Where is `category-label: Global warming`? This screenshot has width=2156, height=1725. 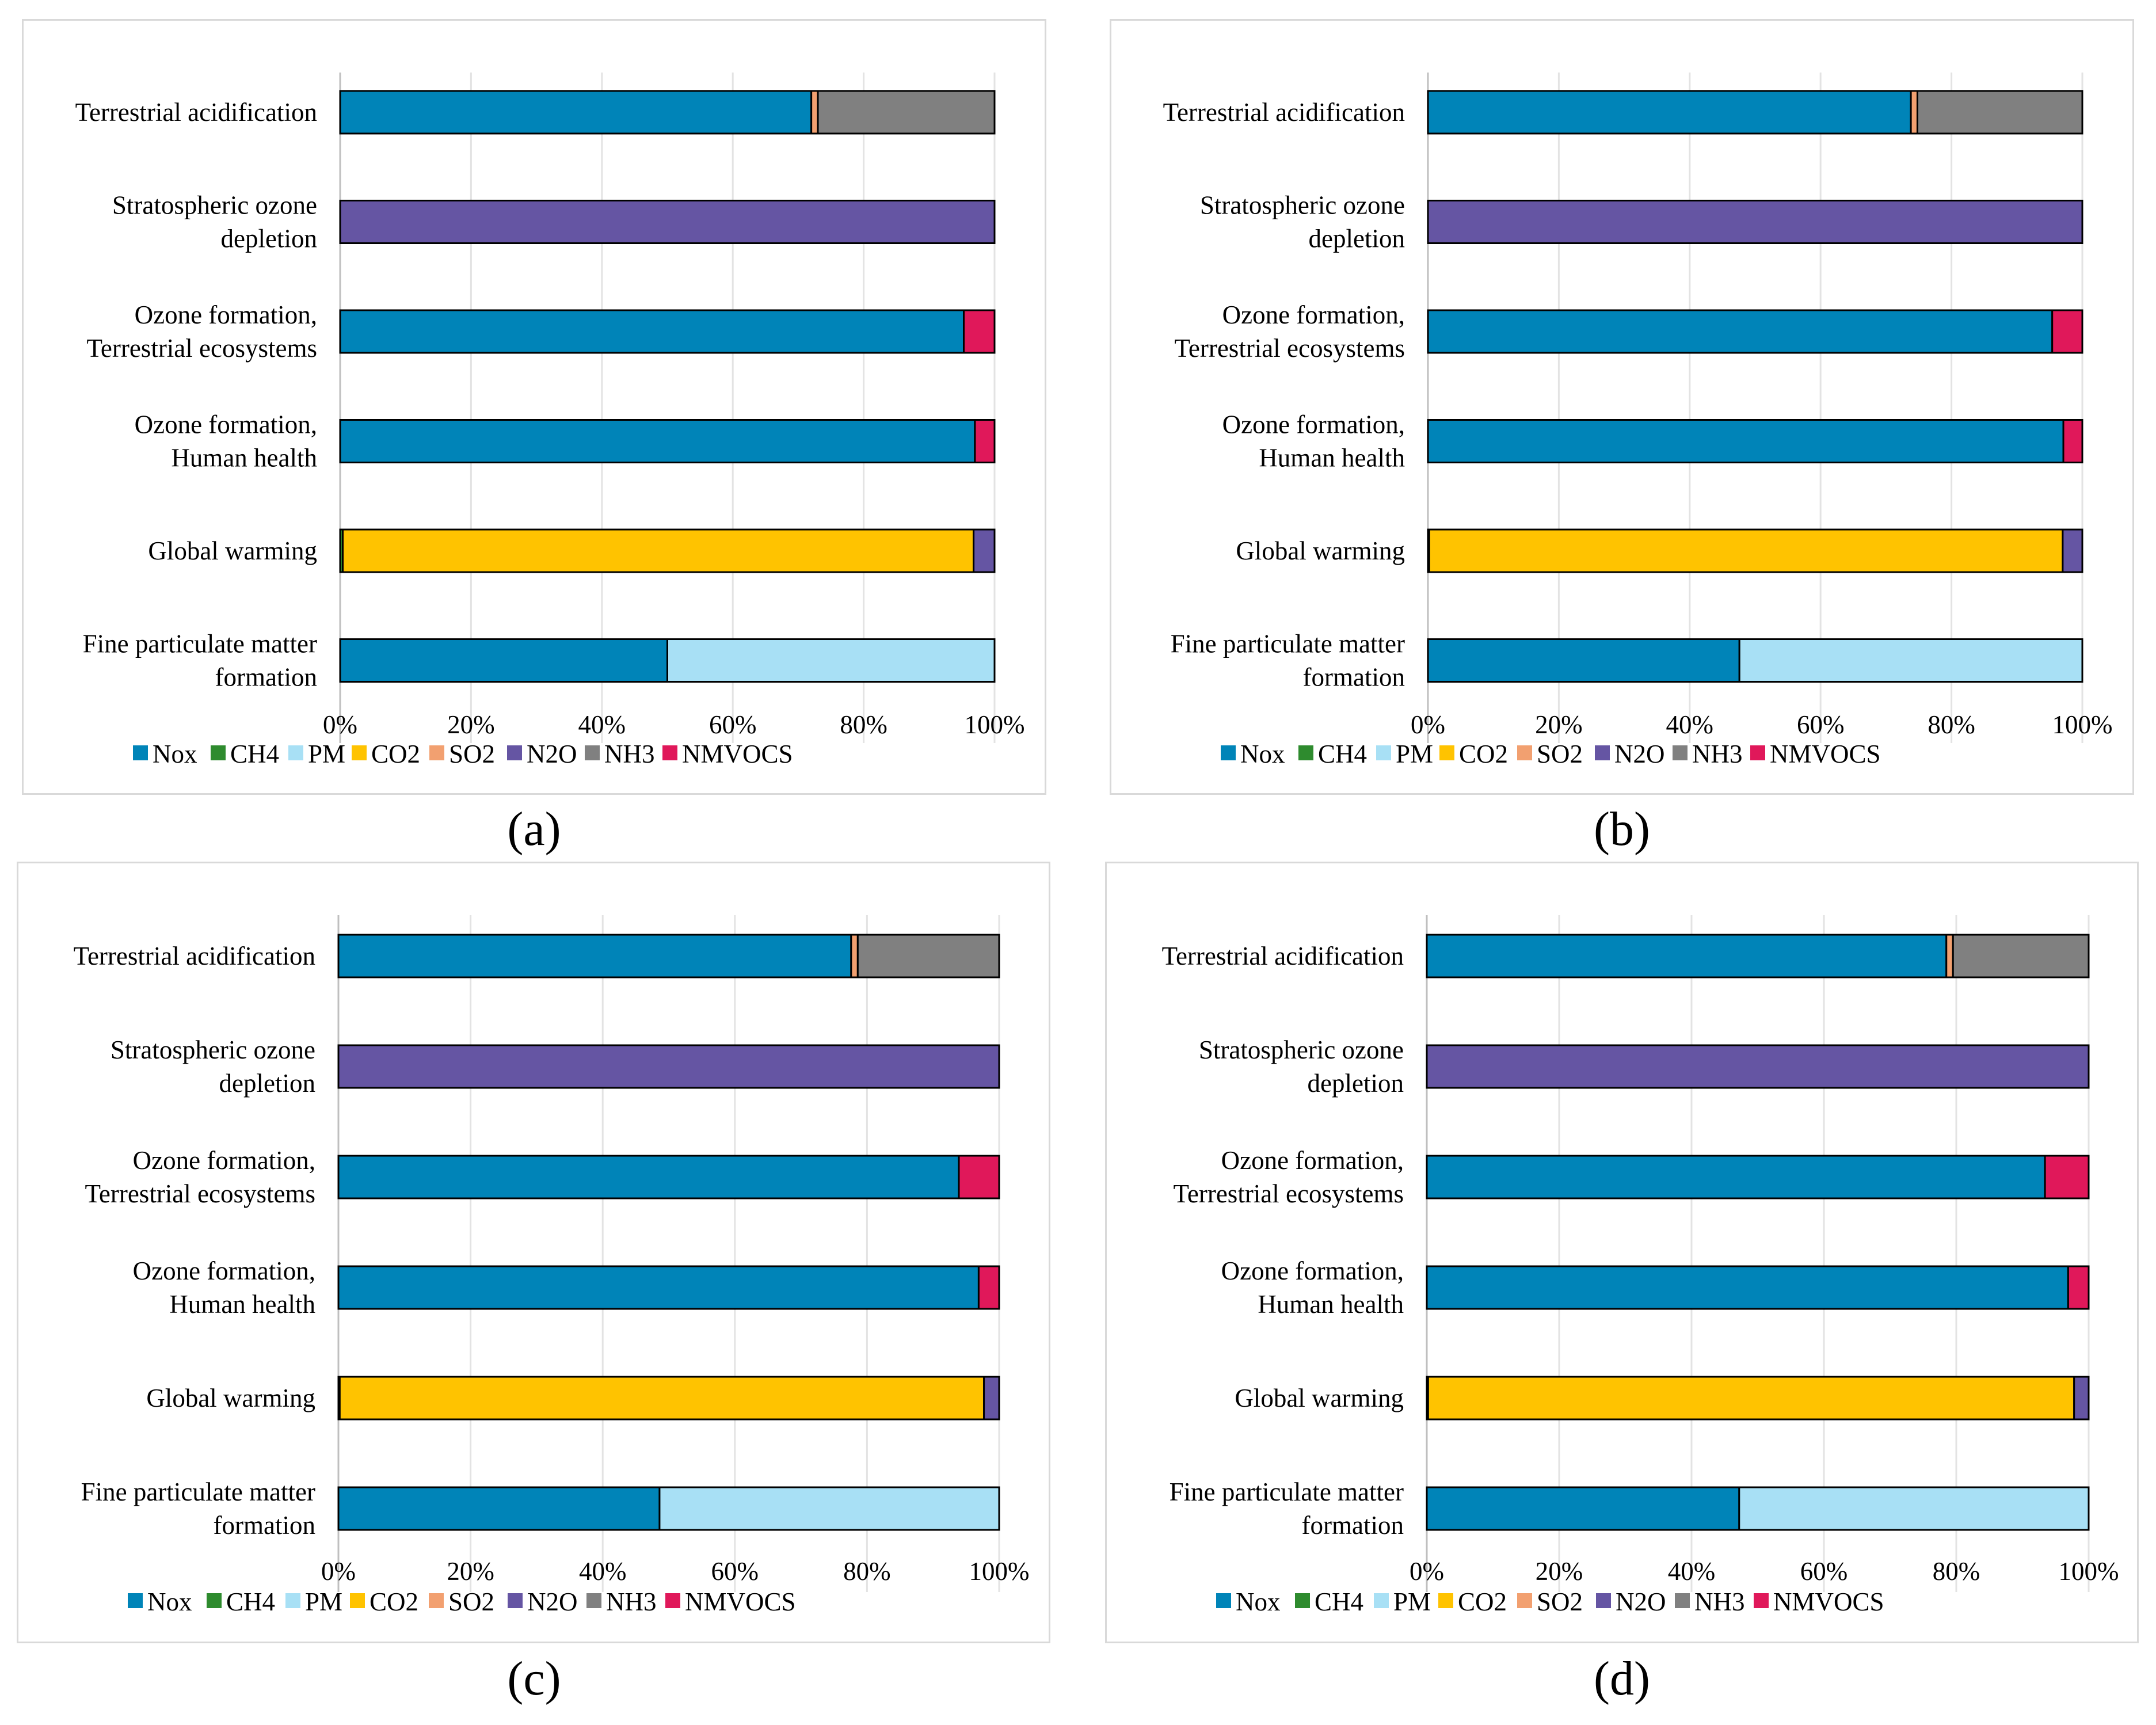 category-label: Global warming is located at coordinates (230, 1398).